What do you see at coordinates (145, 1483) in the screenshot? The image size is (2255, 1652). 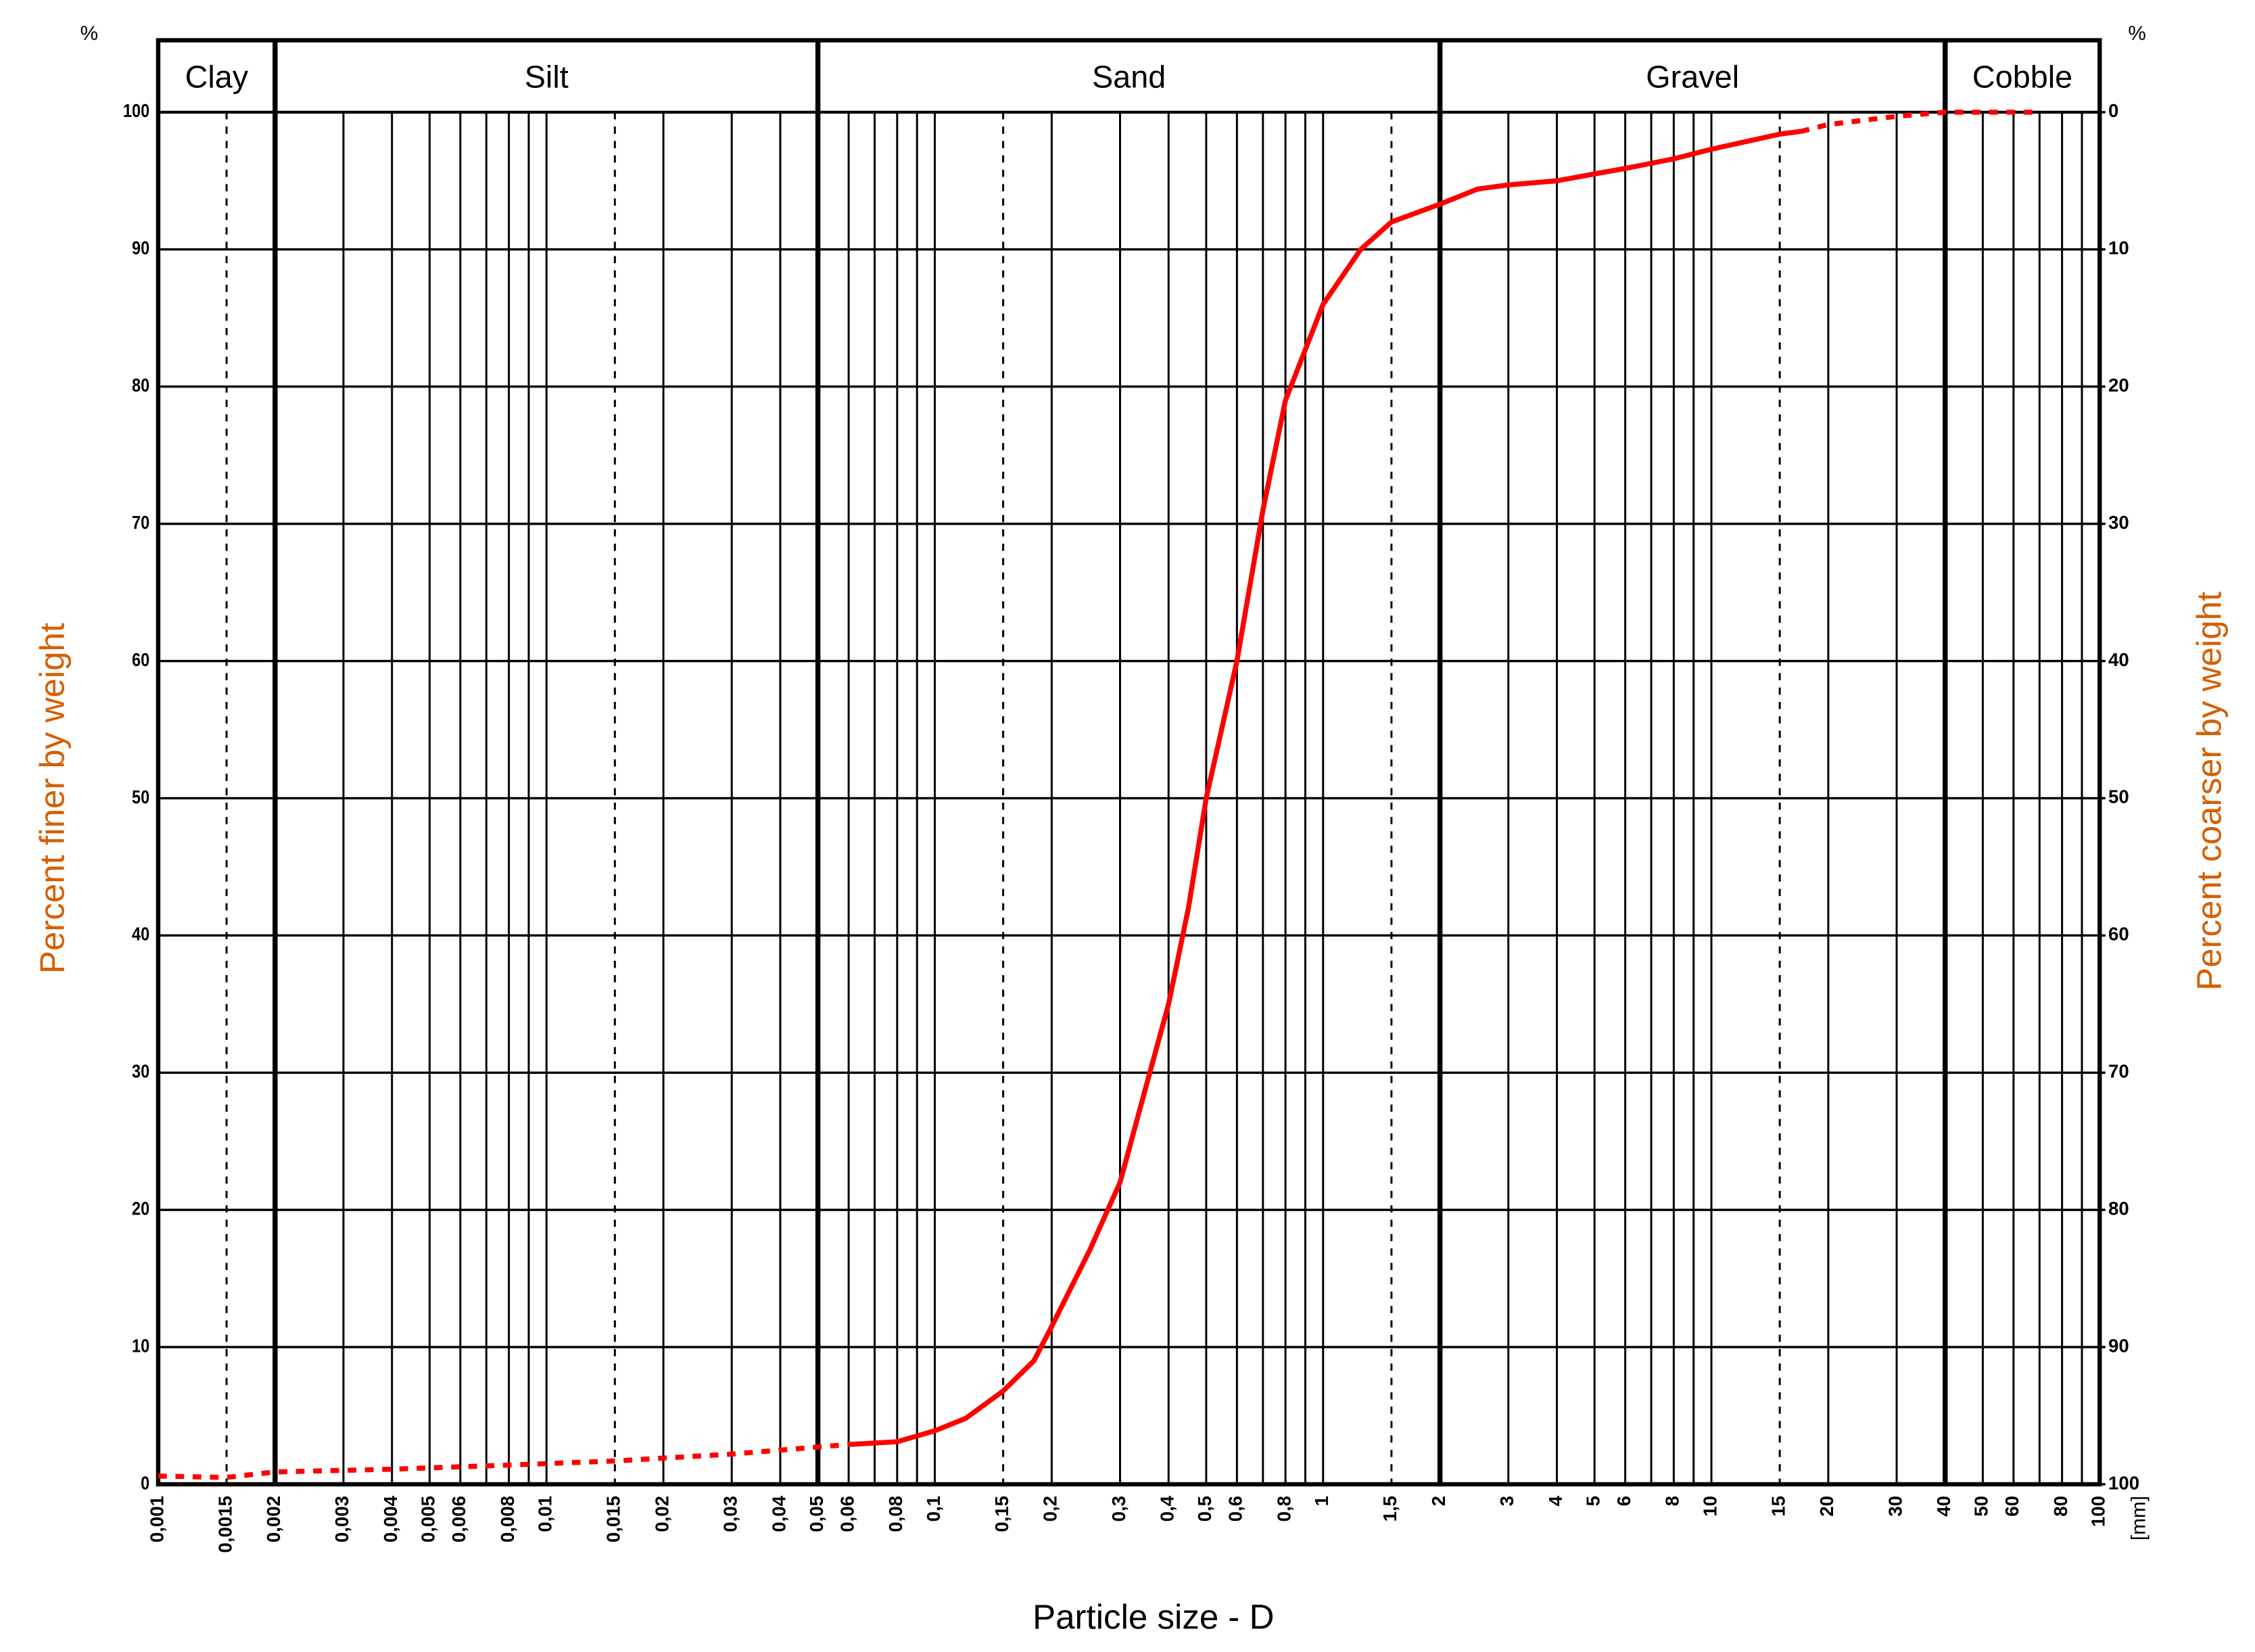 I see `y-tick-label: 0` at bounding box center [145, 1483].